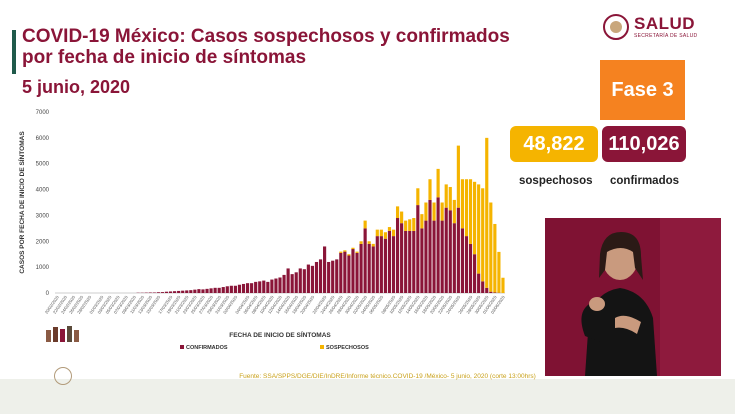 This screenshot has height=414, width=735. I want to click on y-tick-label: 5000, so click(43, 165).